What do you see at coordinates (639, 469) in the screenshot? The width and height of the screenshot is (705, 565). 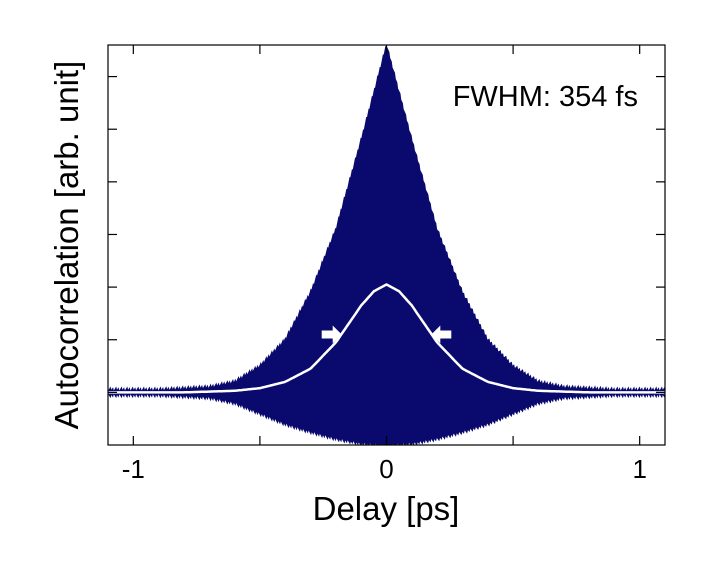 I see `x-tick-label-1: 1` at bounding box center [639, 469].